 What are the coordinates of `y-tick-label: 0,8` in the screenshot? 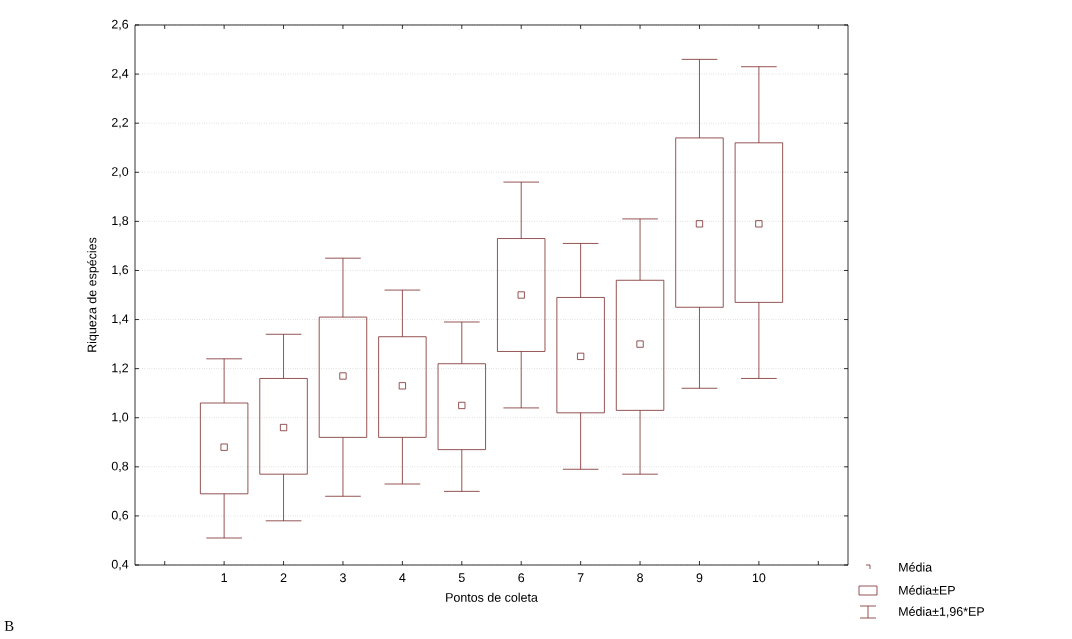 It's located at (120, 466).